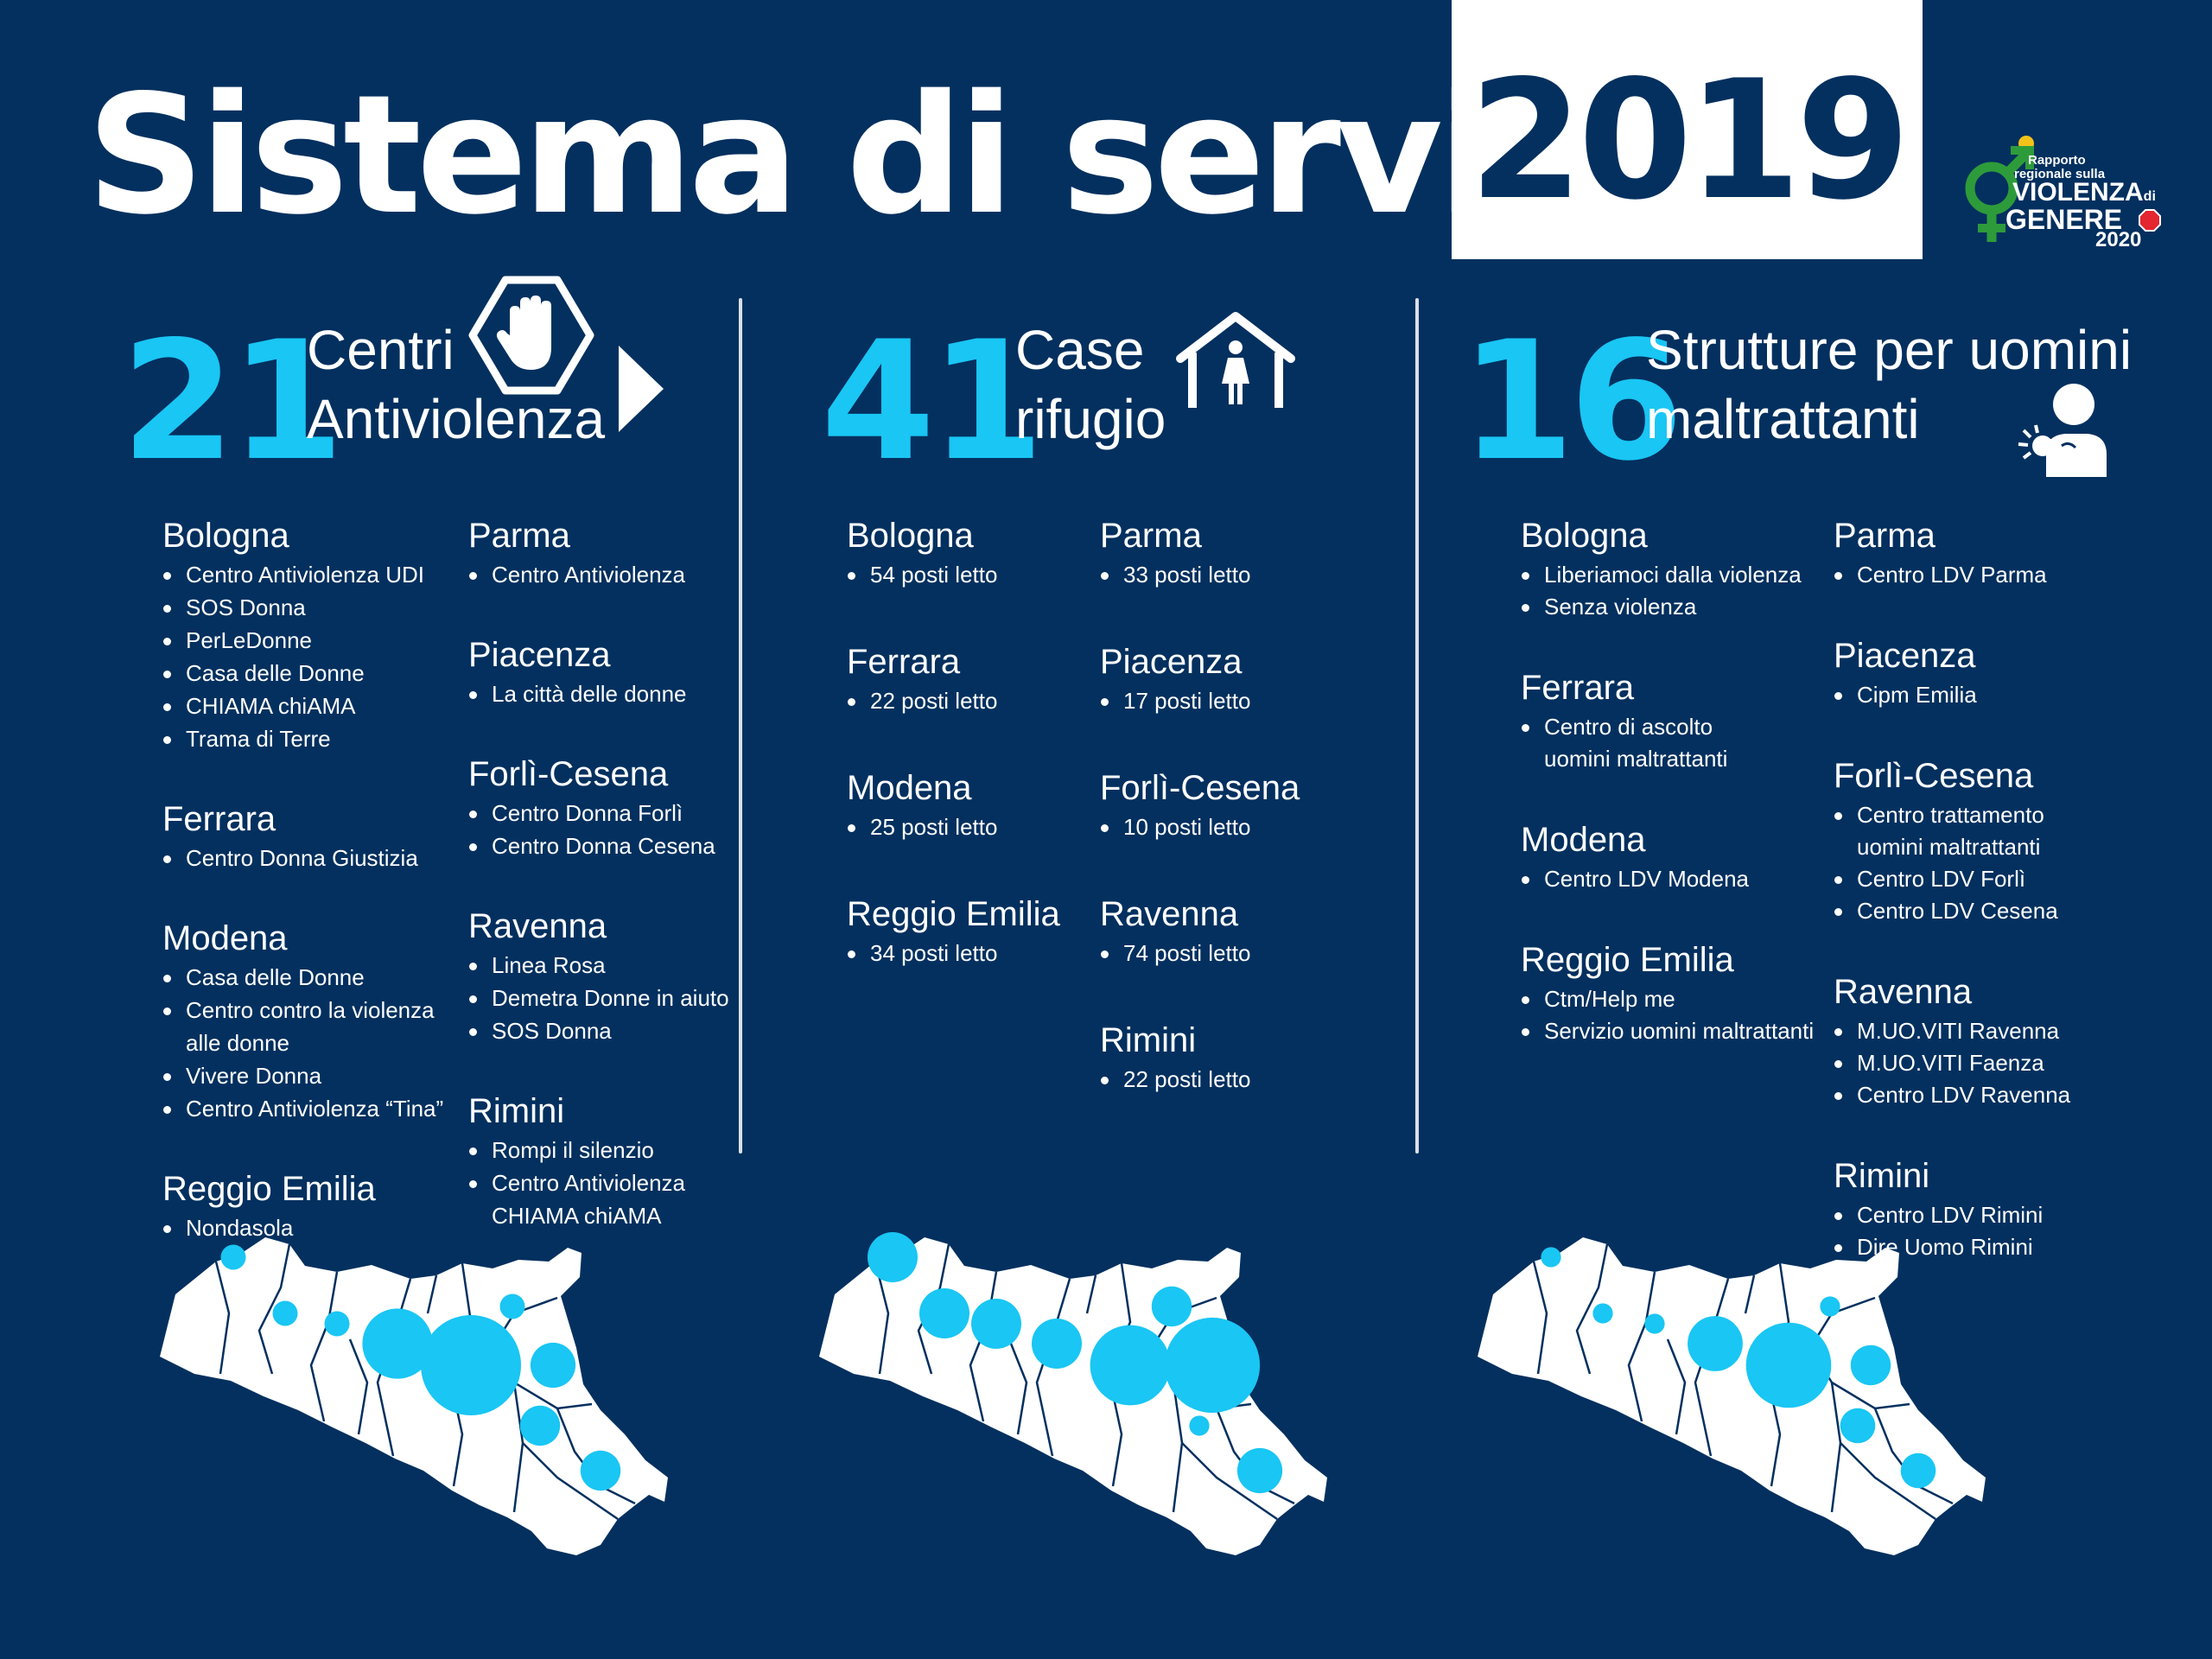 The height and width of the screenshot is (1659, 2212). I want to click on list-item: La città delle donne, so click(577, 694).